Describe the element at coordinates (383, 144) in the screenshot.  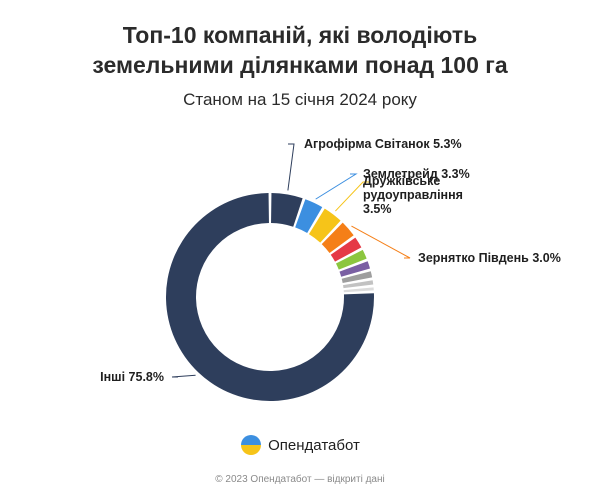
I see `slice-label-0: Агрофірма Світанок 5.3%` at that location.